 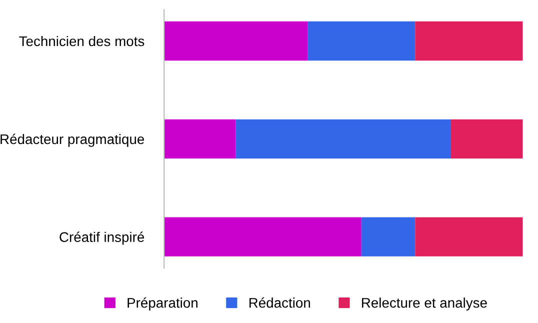 I want to click on y-tick-label: Créatif inspiré, so click(x=102, y=238).